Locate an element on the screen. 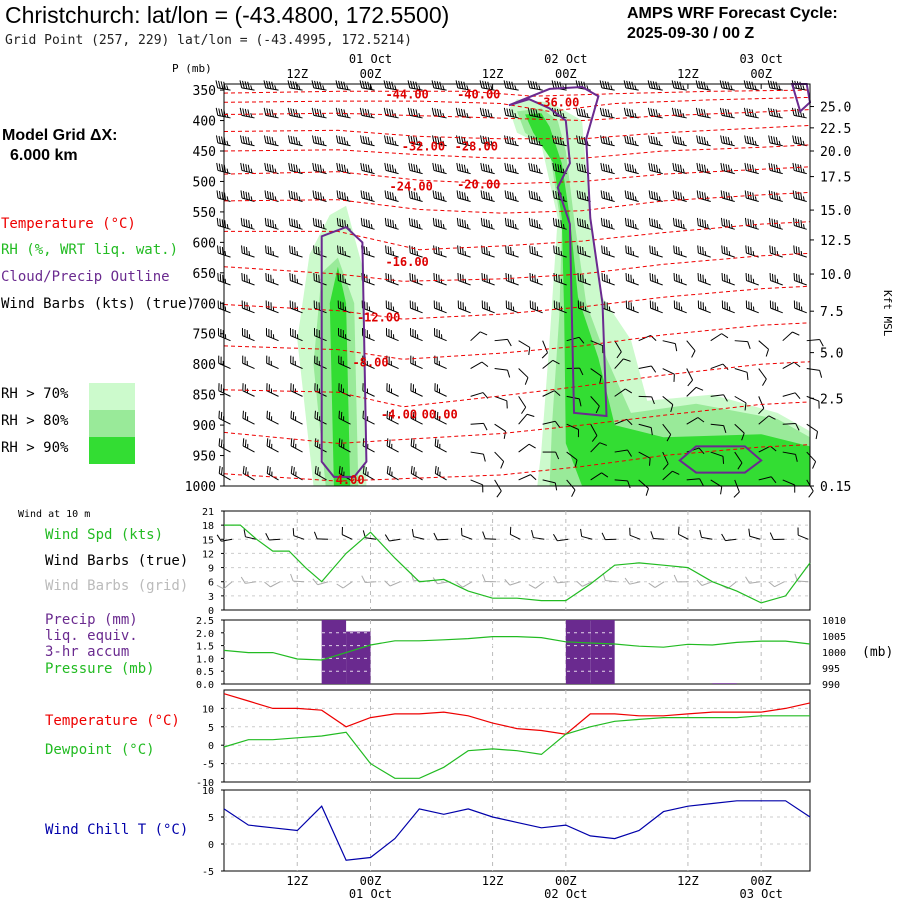 Image resolution: width=900 pixels, height=900 pixels. grid-wind-barb-staff is located at coordinates (228, 585).